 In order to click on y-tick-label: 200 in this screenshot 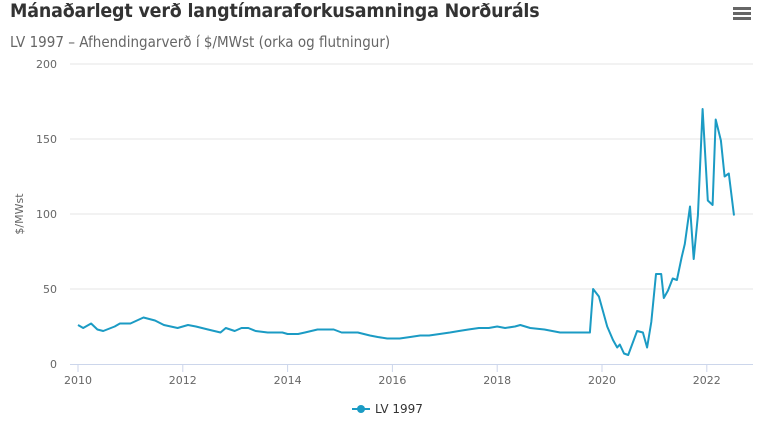, I will do `click(46, 64)`.